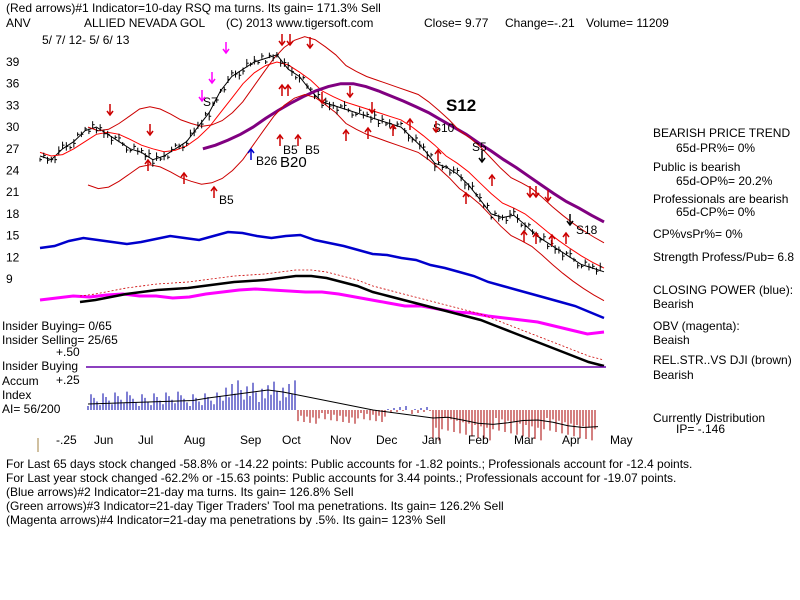 Image resolution: width=800 pixels, height=600 pixels. What do you see at coordinates (68, 380) in the screenshot?
I see `accum-tick-025: +.25` at bounding box center [68, 380].